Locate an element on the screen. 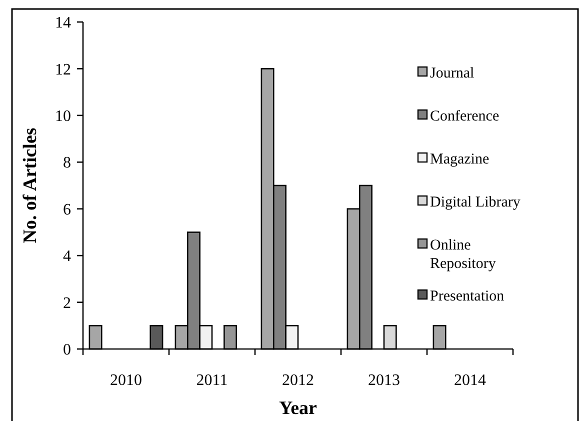 The width and height of the screenshot is (583, 421). x-axis-title: Year is located at coordinates (298, 408).